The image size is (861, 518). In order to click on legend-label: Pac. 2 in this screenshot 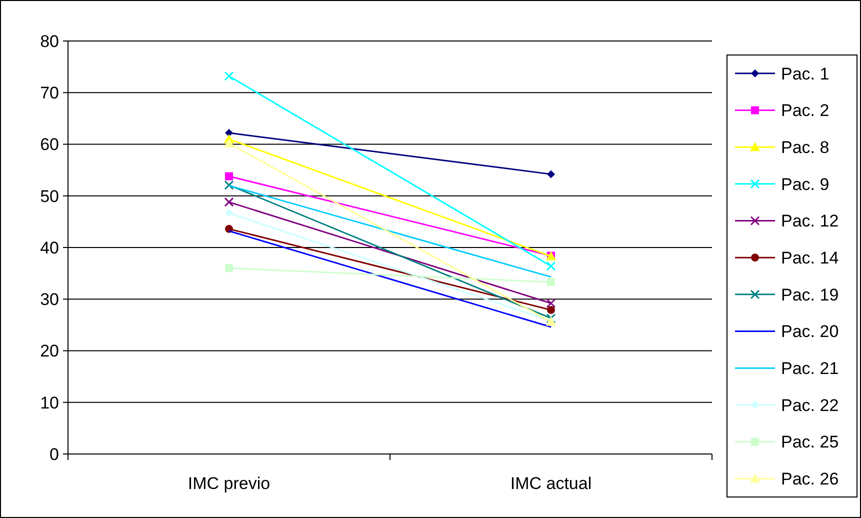, I will do `click(805, 110)`.